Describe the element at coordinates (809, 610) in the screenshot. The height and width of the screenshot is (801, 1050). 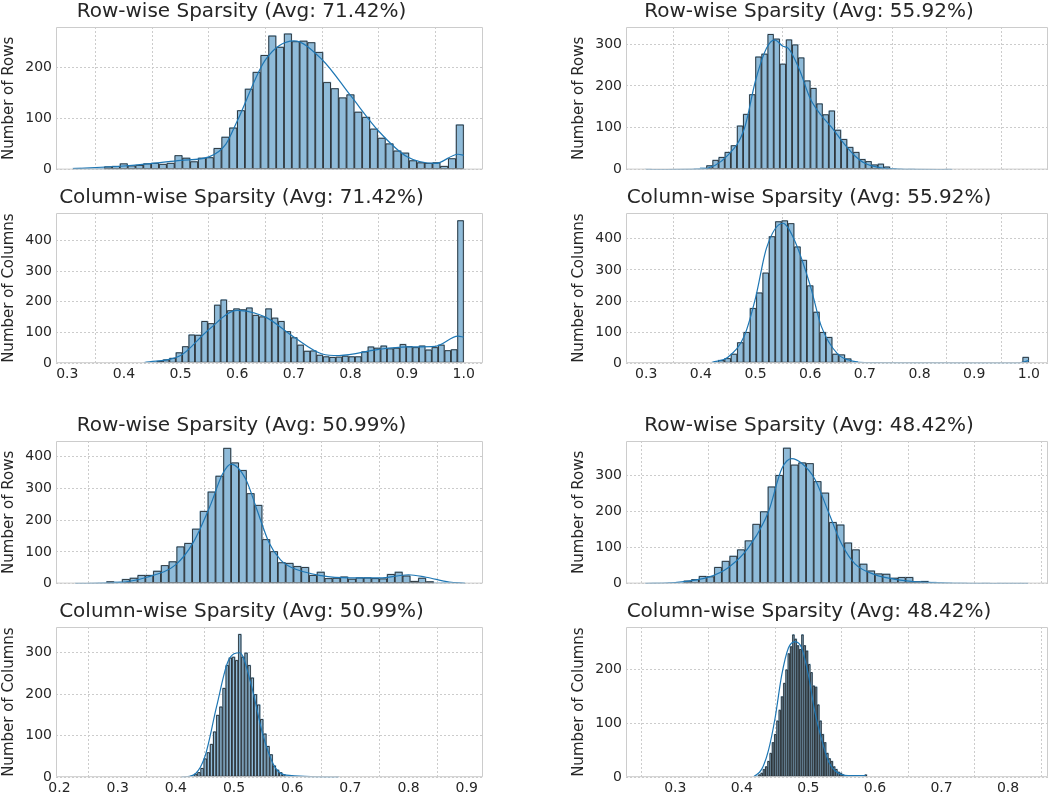
I see `chart-title: Column-wise Sparsity (Avg: 48.42%)` at that location.